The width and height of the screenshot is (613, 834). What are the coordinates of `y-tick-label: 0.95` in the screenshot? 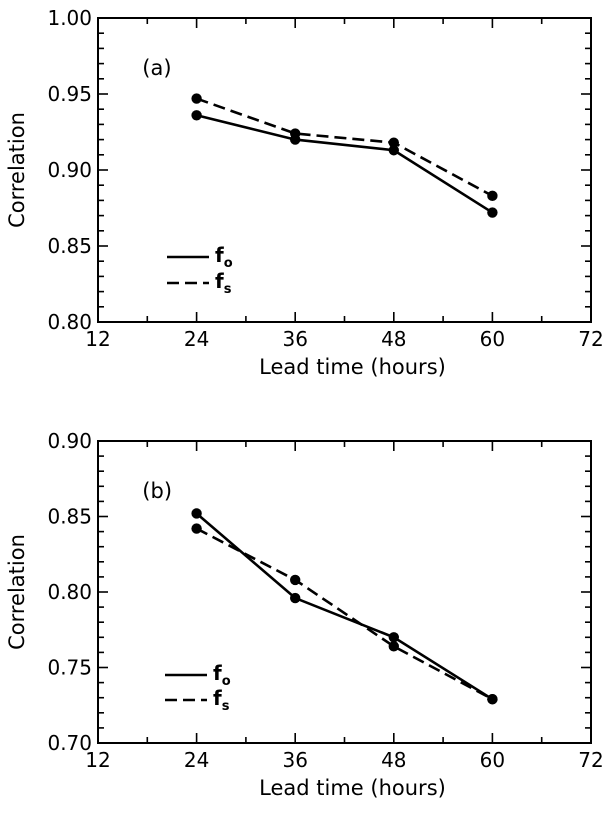 It's located at (69, 94).